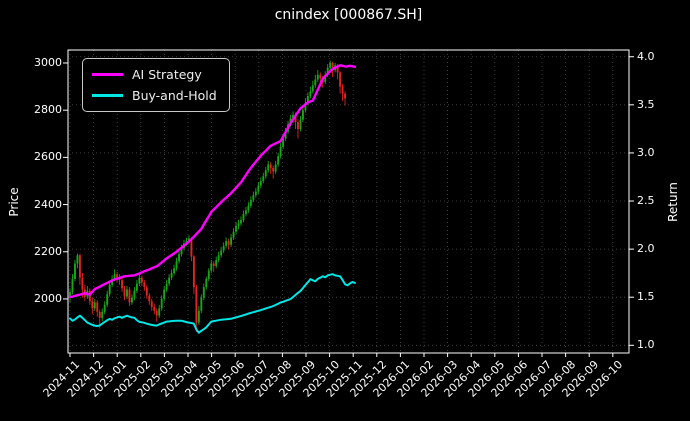  Describe the element at coordinates (646, 104) in the screenshot. I see `return-tick-label: 3.5` at that location.